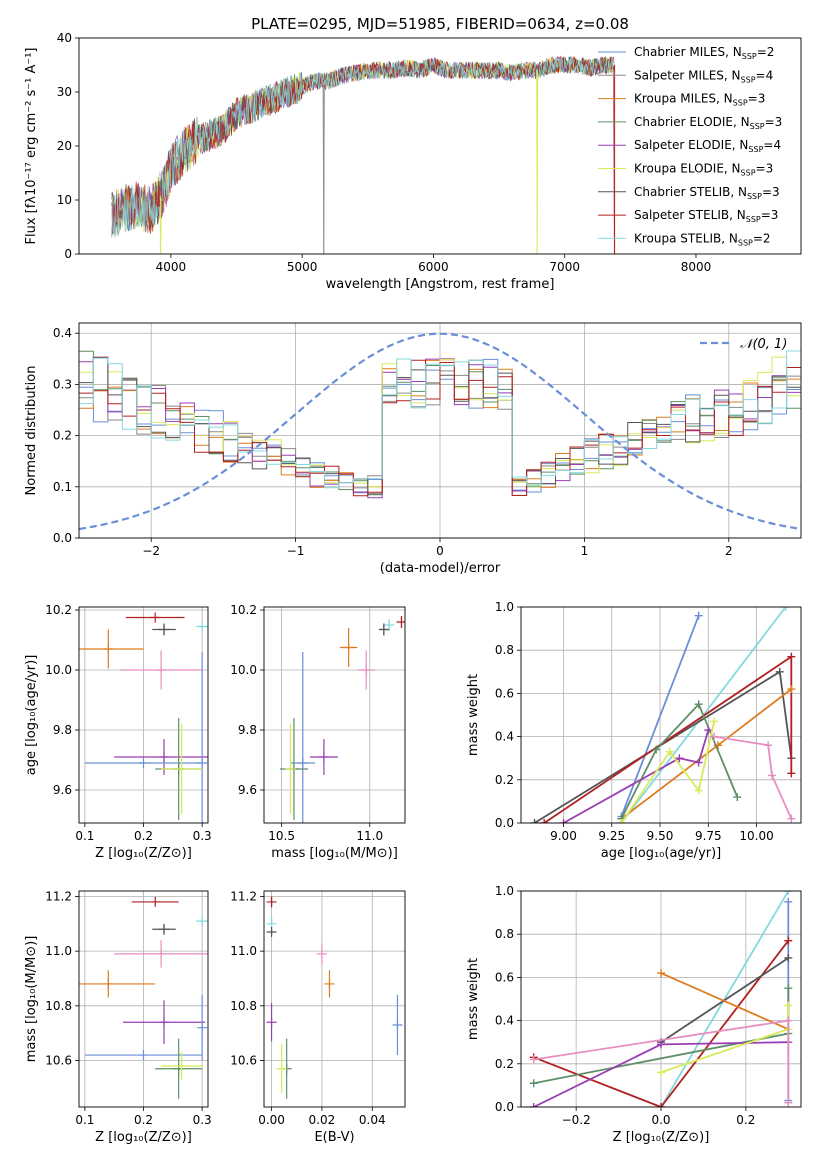 The width and height of the screenshot is (819, 1170). Describe the element at coordinates (296, 551) in the screenshot. I see `x-tick-label: −1` at that location.